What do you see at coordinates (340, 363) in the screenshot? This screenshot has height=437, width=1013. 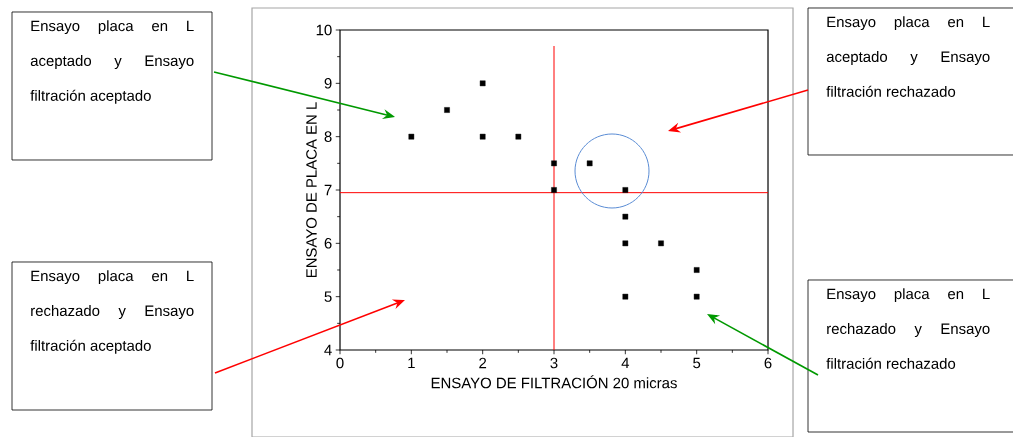 I see `x-tick-label: 0` at bounding box center [340, 363].